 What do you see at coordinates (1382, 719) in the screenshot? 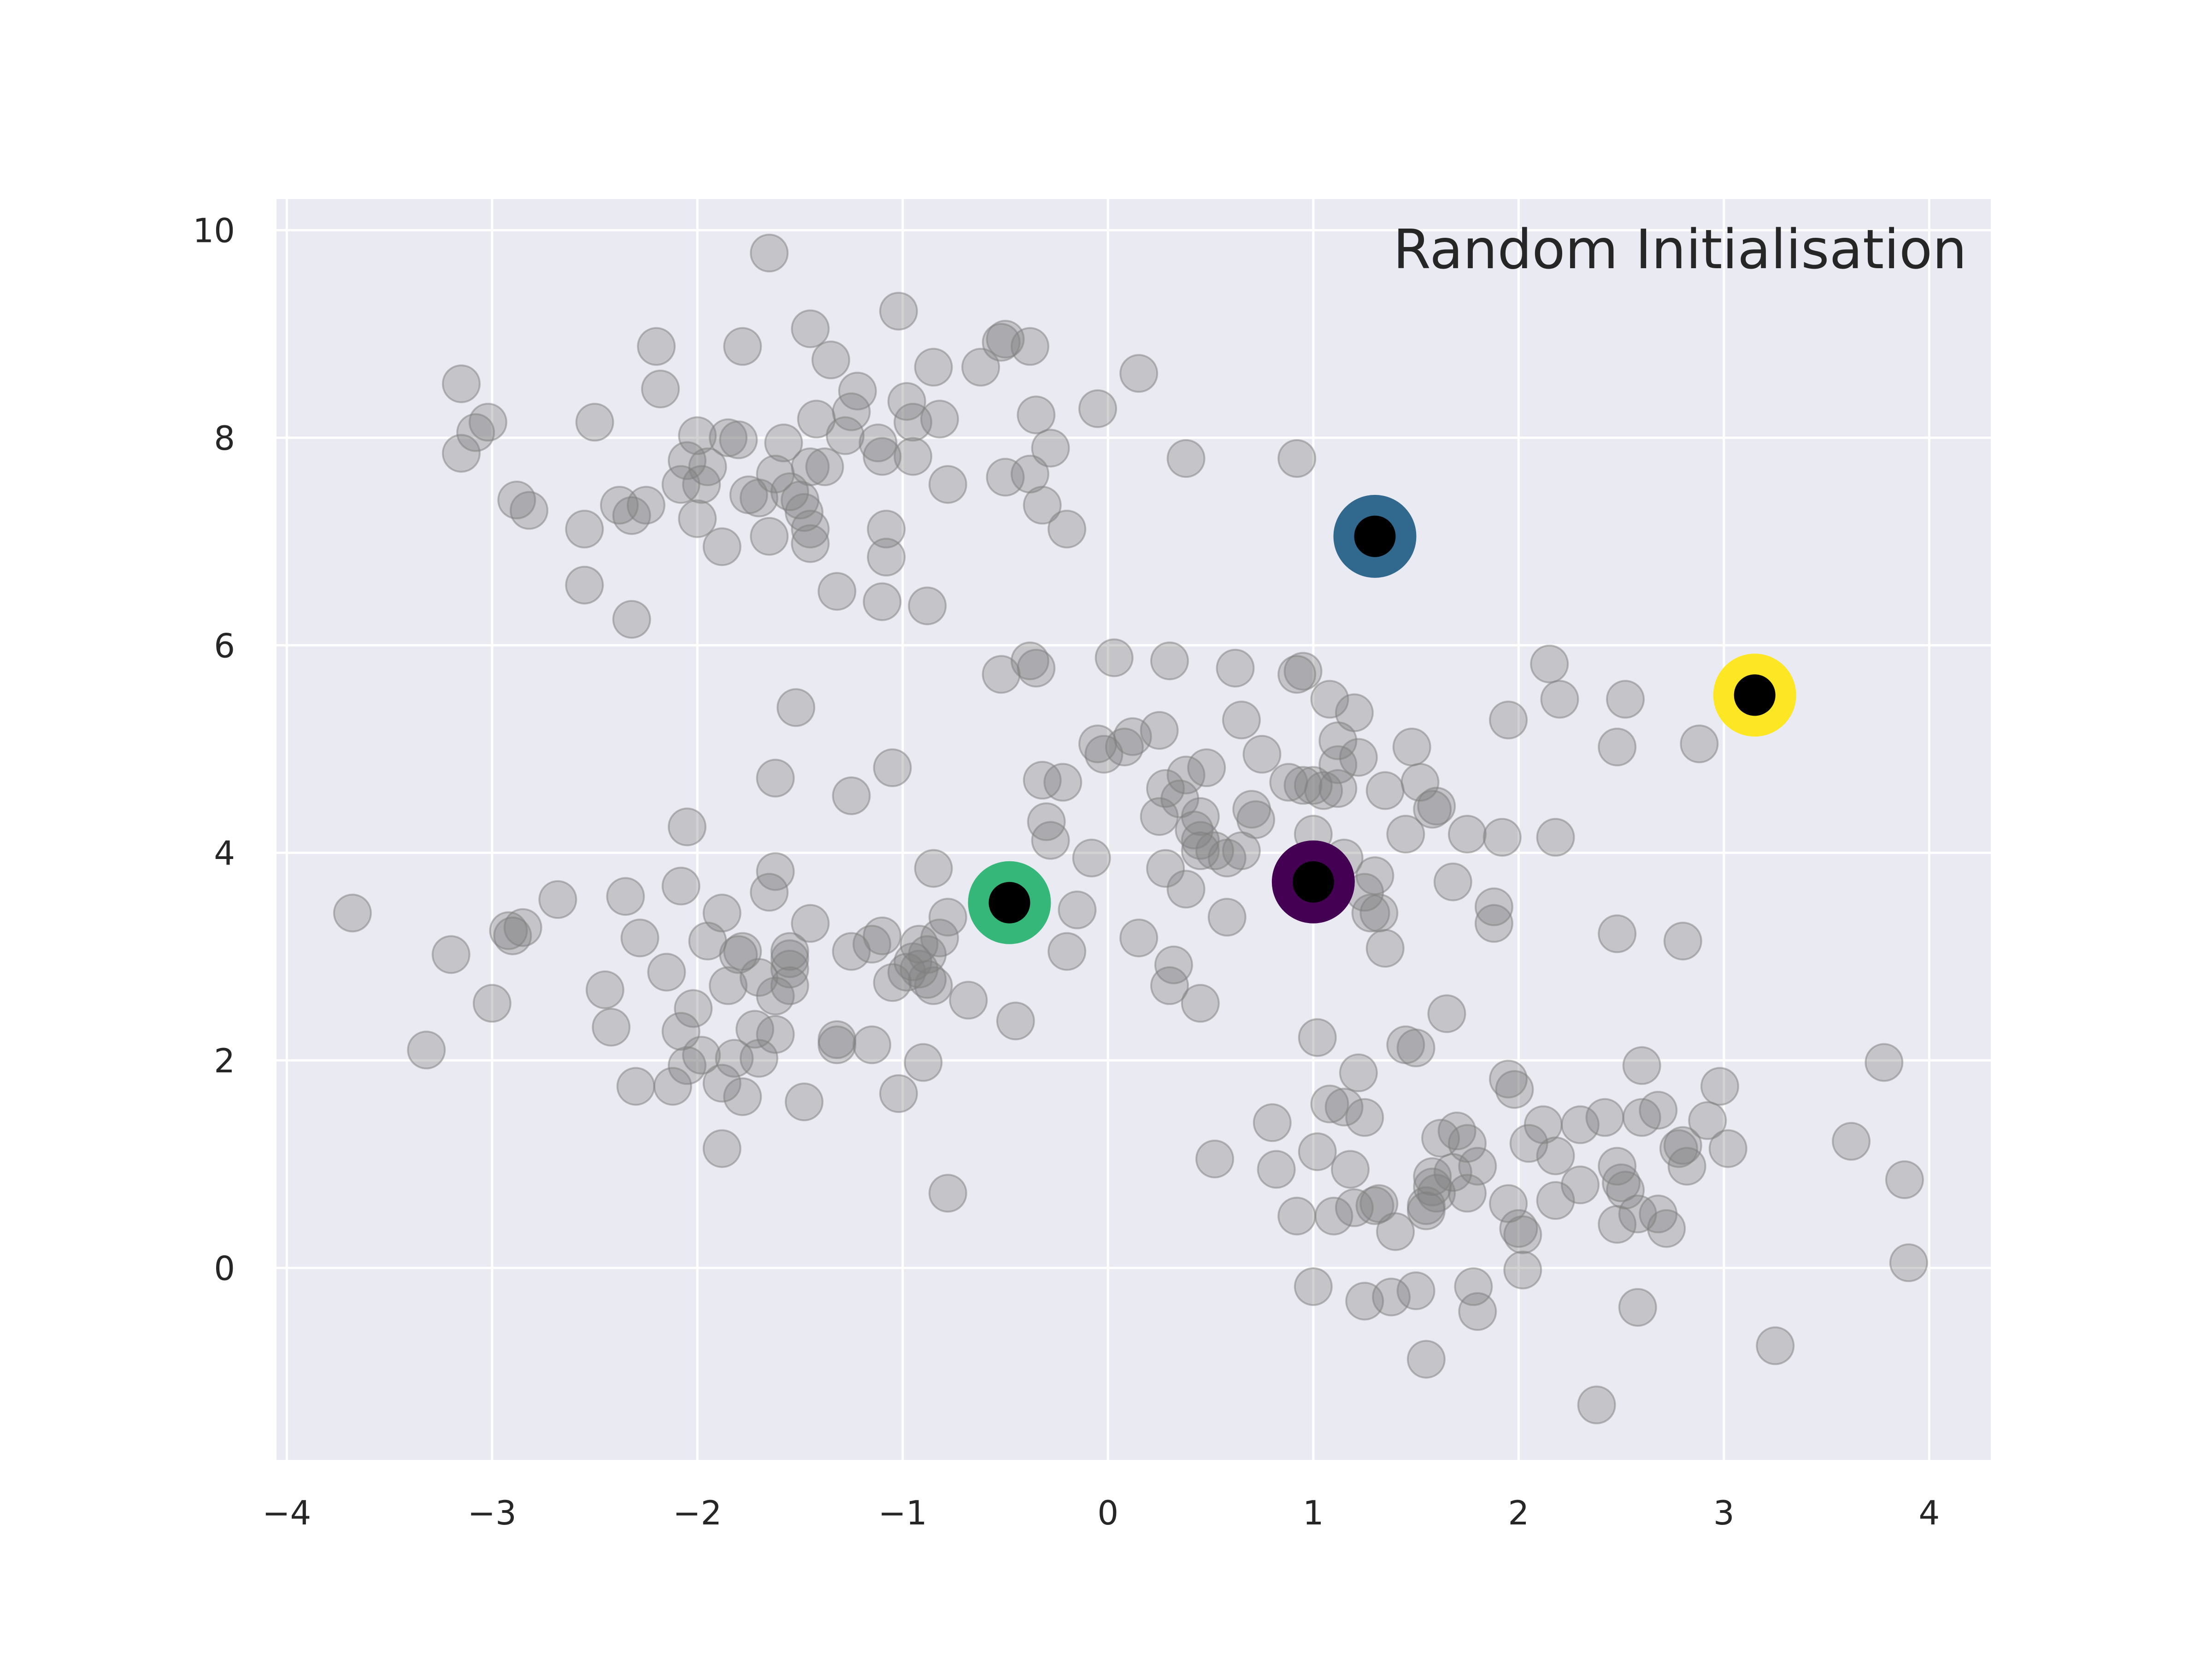
I see `centroids` at bounding box center [1382, 719].